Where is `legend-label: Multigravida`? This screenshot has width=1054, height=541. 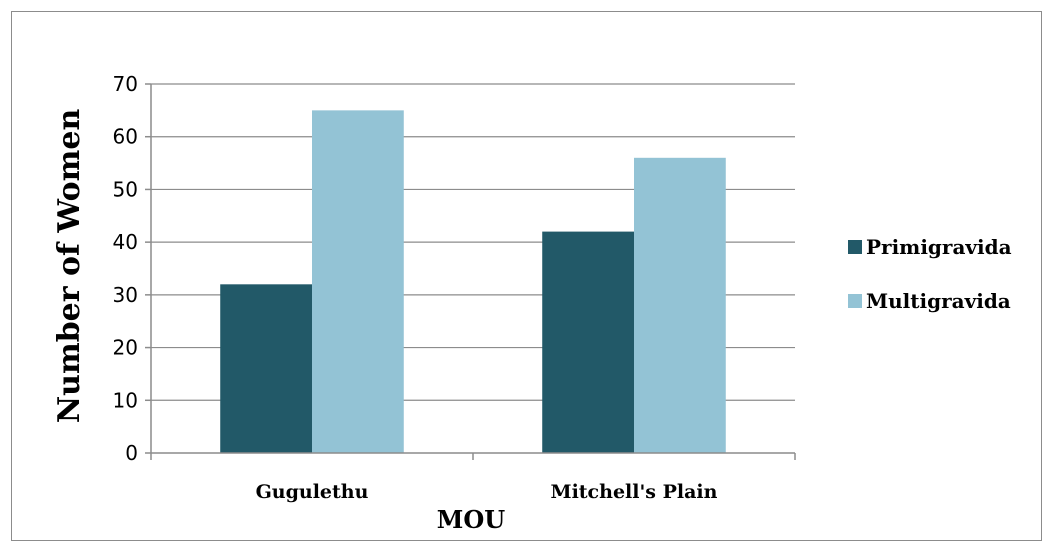 legend-label: Multigravida is located at coordinates (938, 301).